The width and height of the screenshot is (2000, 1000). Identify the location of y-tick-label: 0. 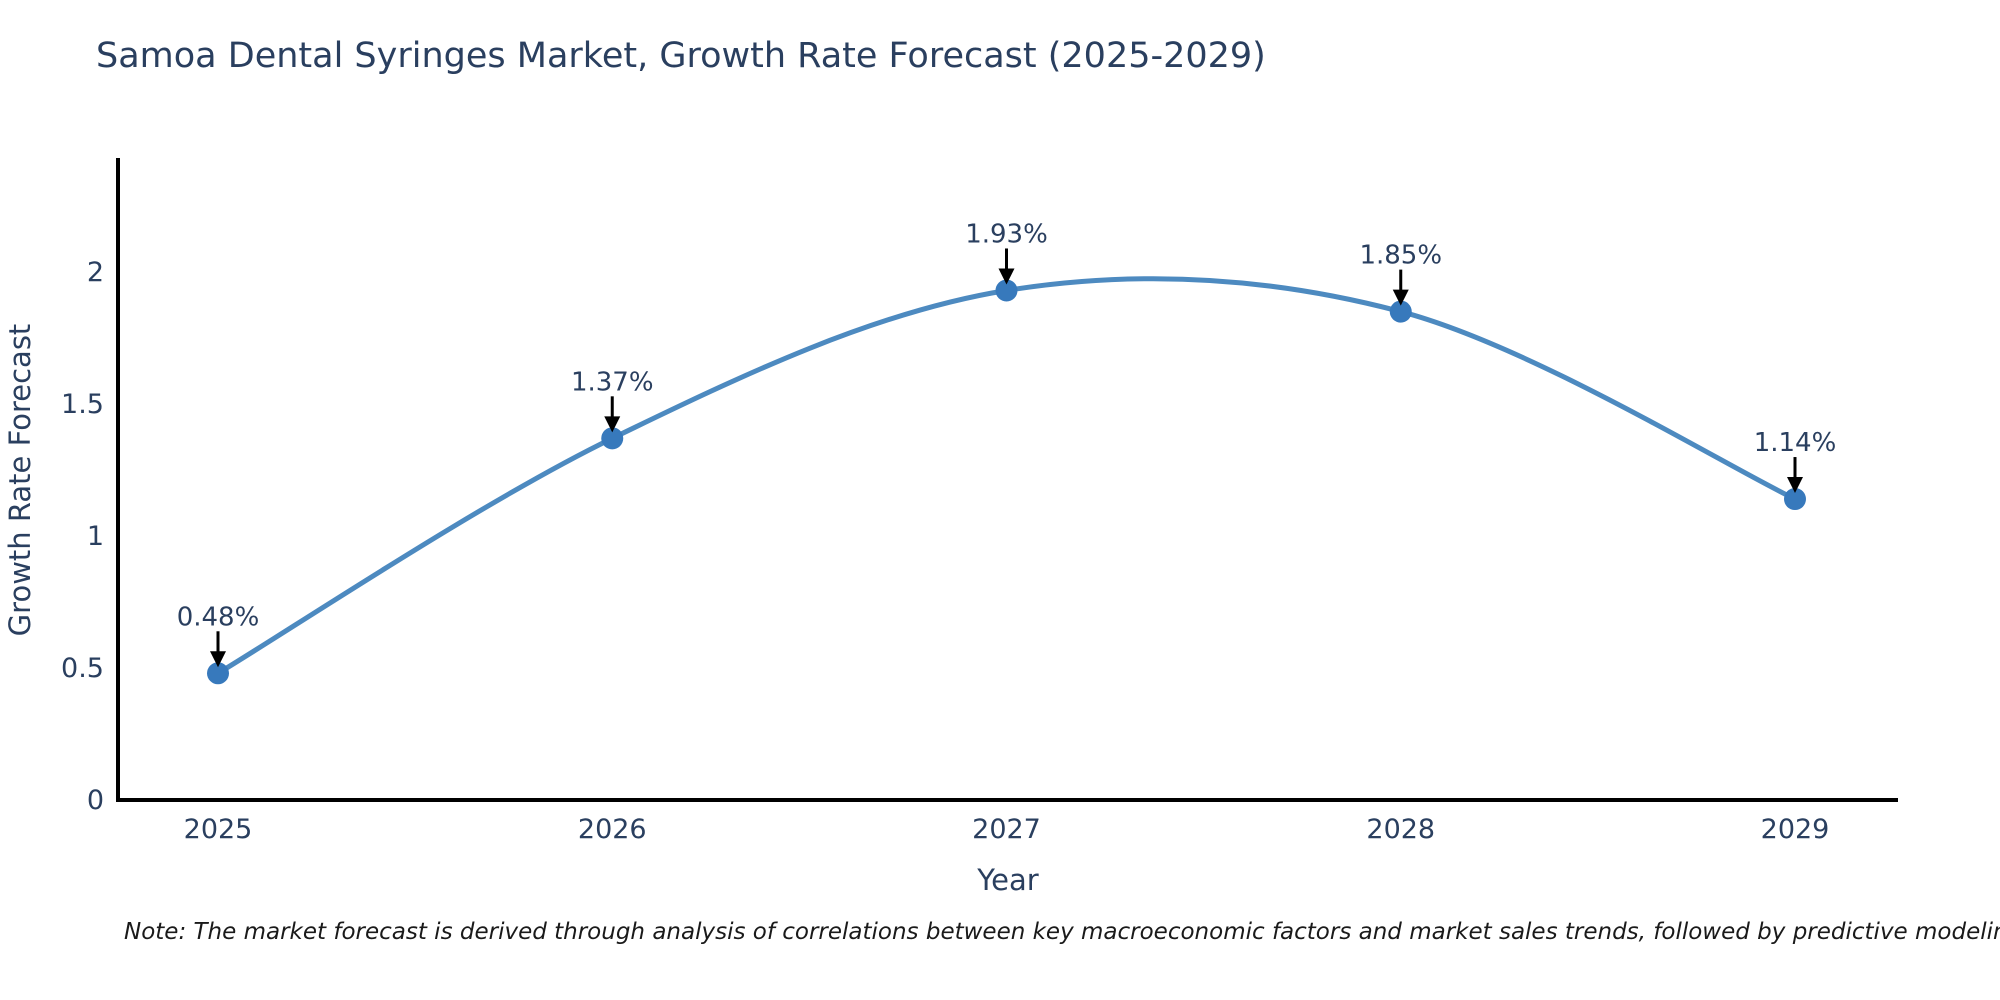
(95, 800).